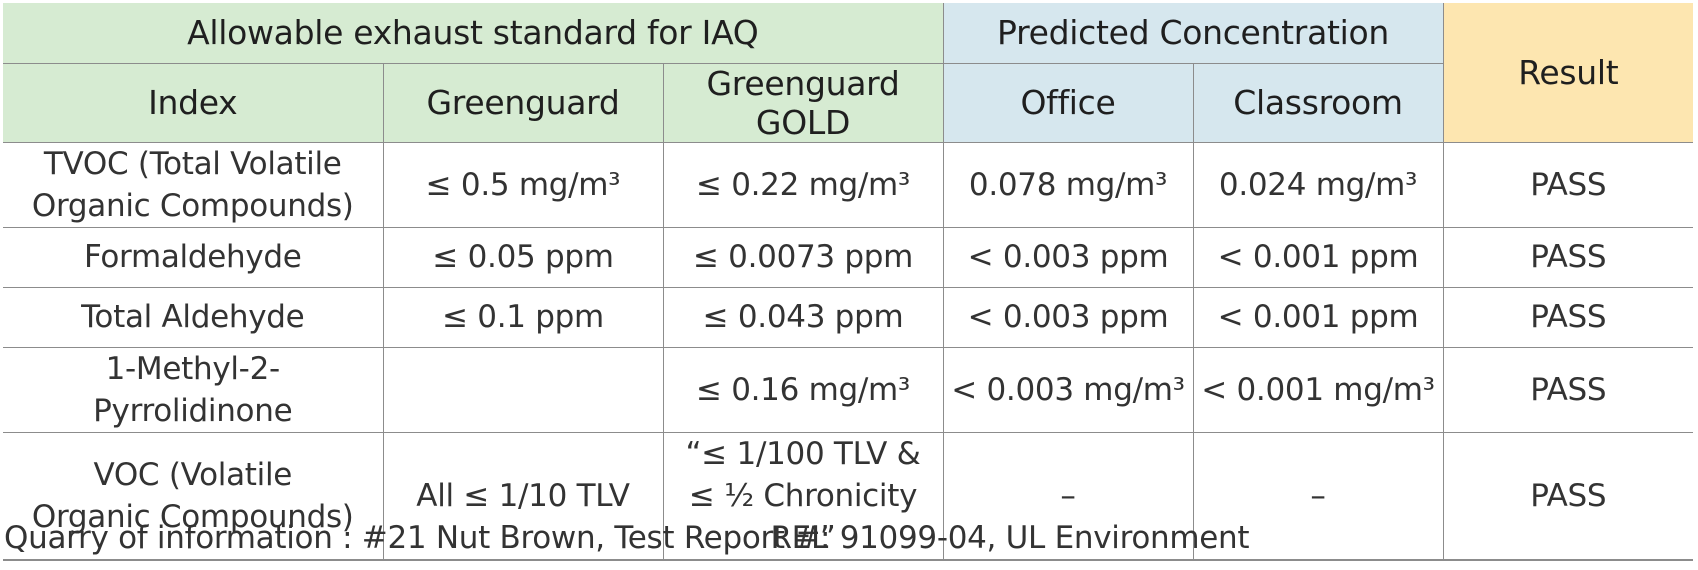 This screenshot has width=1698, height=570. What do you see at coordinates (803, 185) in the screenshot?
I see `greenguard-gold-cell: ≤ 0.22 mg/m³` at bounding box center [803, 185].